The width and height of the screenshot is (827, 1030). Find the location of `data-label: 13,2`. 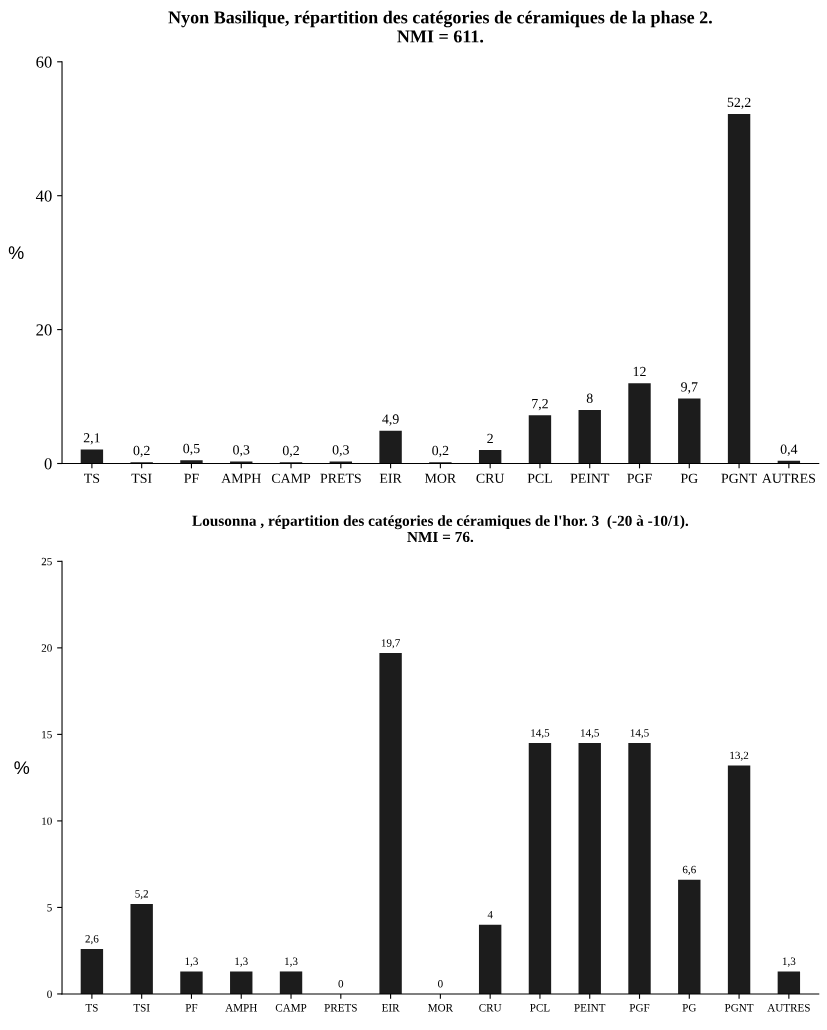

data-label: 13,2 is located at coordinates (739, 756).